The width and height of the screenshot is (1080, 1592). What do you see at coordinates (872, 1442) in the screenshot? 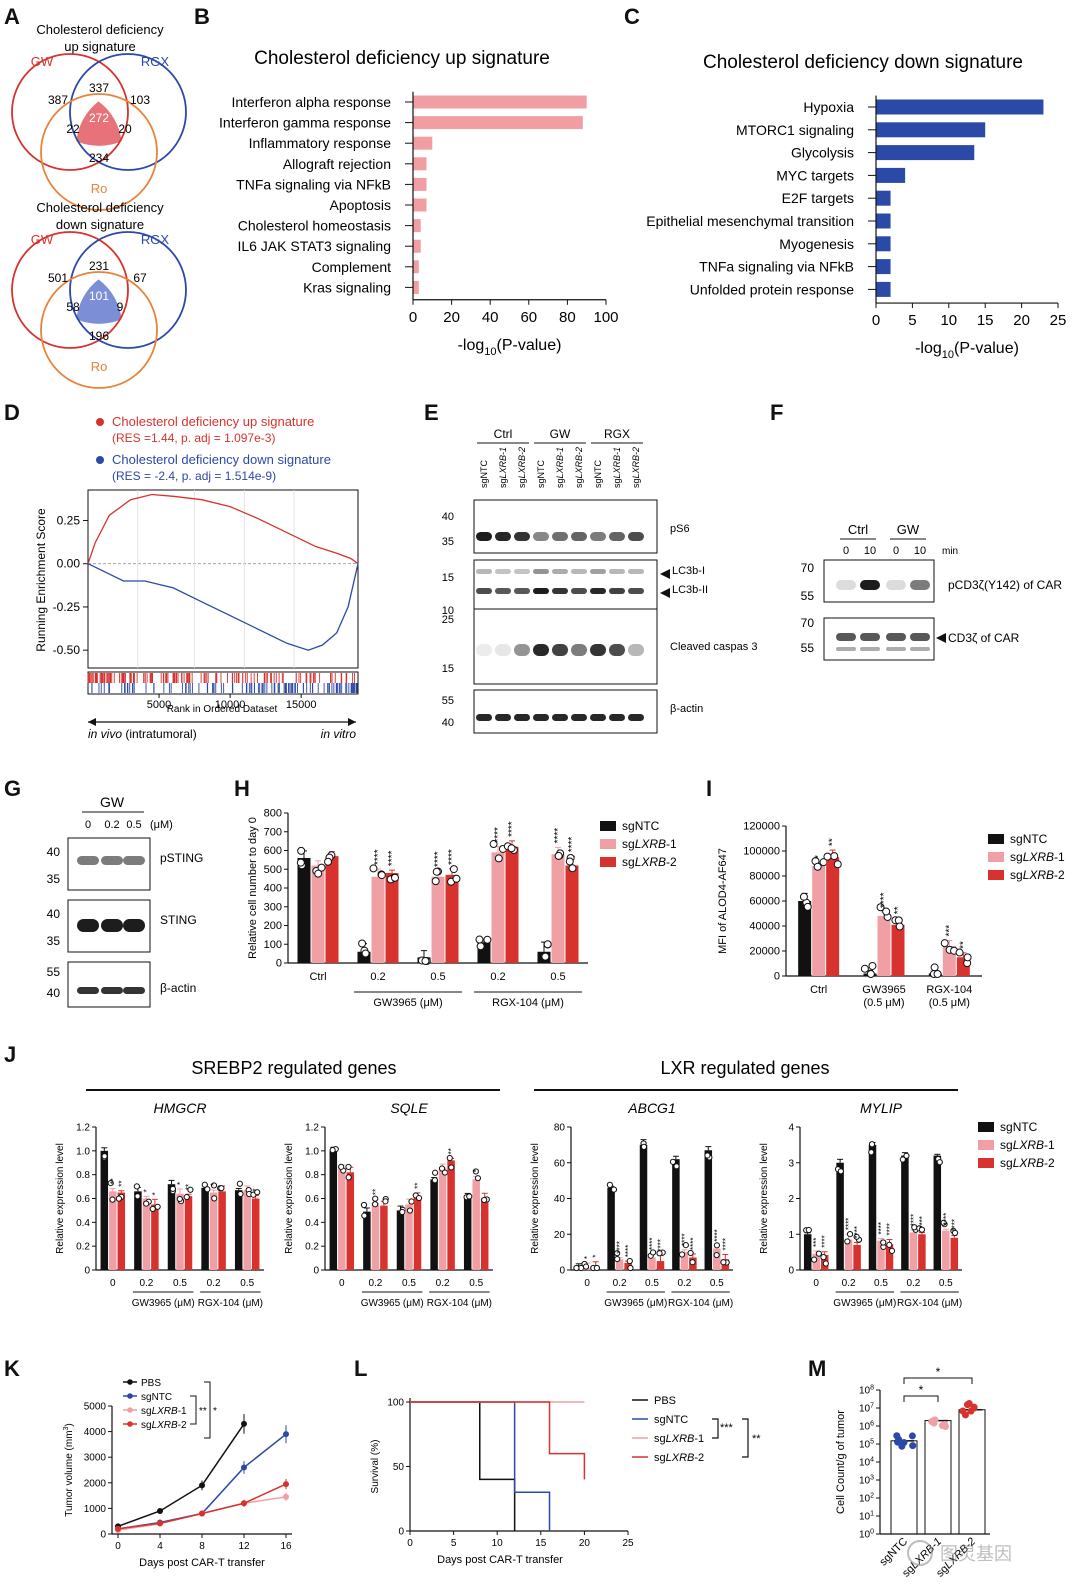
I see `tick-exp: 5` at bounding box center [872, 1442].